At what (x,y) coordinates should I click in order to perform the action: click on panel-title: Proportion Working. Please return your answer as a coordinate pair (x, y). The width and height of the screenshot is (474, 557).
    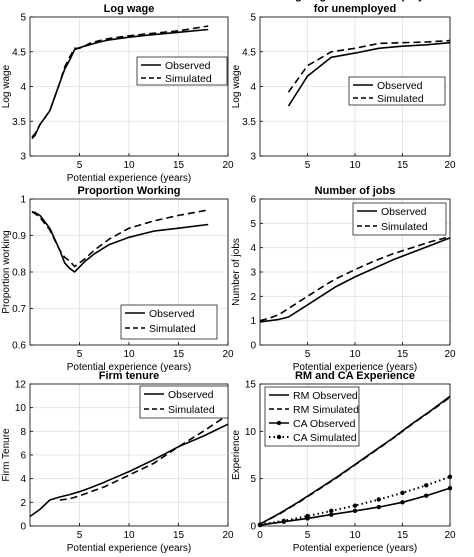
    Looking at the image, I should click on (128, 191).